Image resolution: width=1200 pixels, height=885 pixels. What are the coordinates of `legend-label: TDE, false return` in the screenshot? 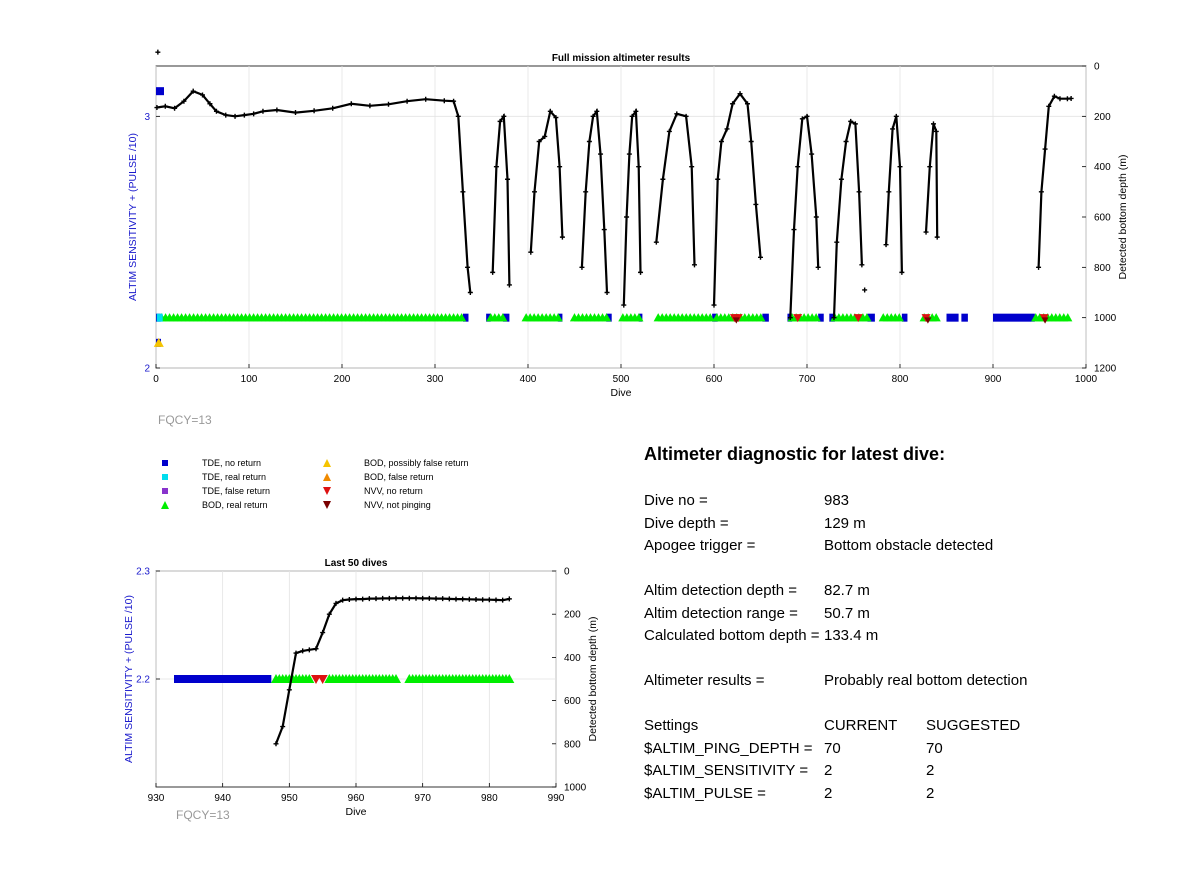 It's located at (236, 491).